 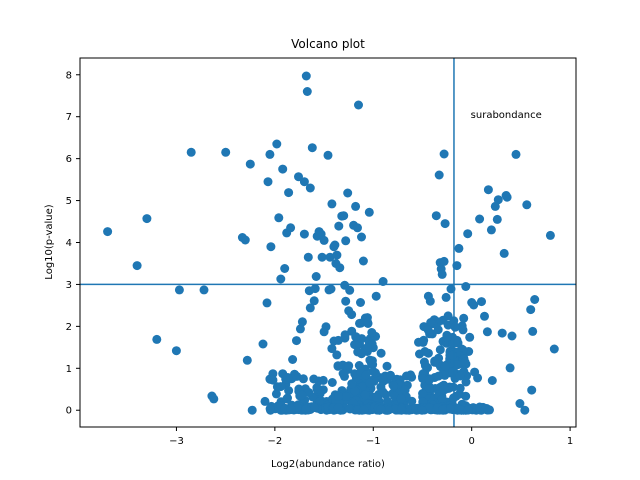 I want to click on chart-title: Volcano plot, so click(x=328, y=44).